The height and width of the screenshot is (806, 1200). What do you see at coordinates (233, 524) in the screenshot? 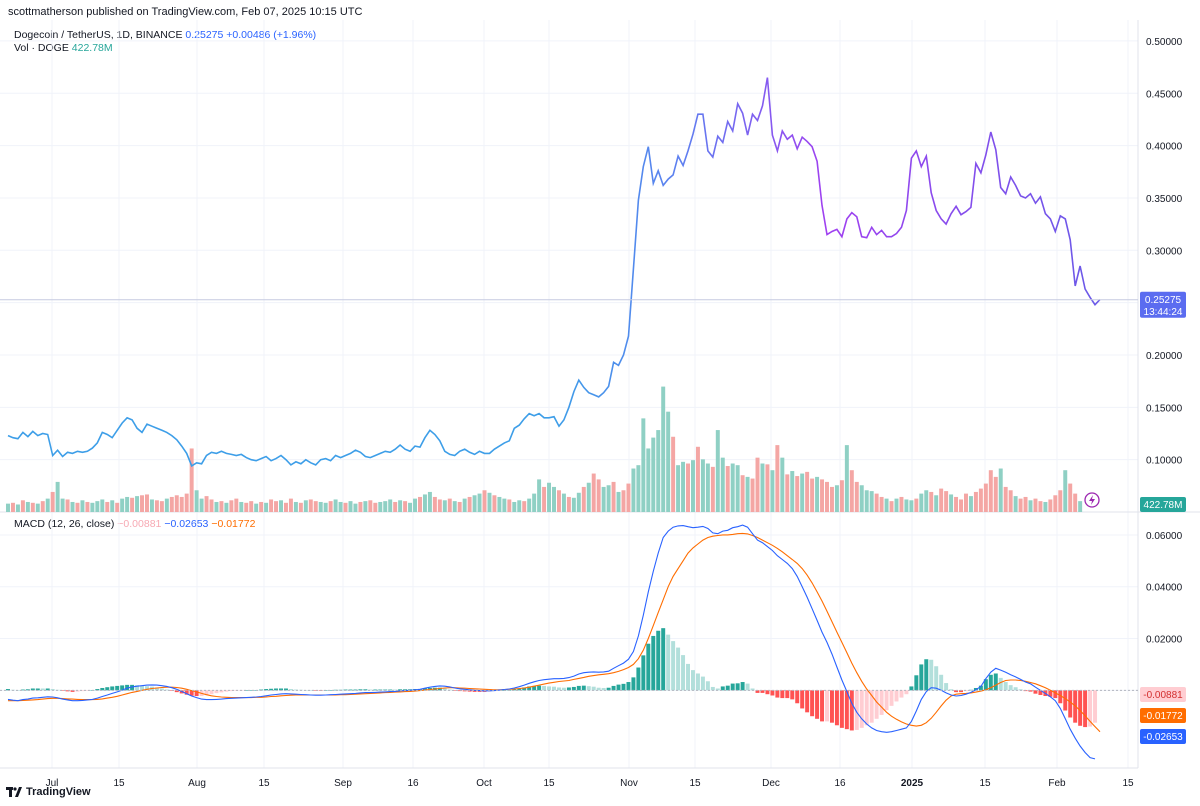
I see `macd-signal-value: −0.01772` at bounding box center [233, 524].